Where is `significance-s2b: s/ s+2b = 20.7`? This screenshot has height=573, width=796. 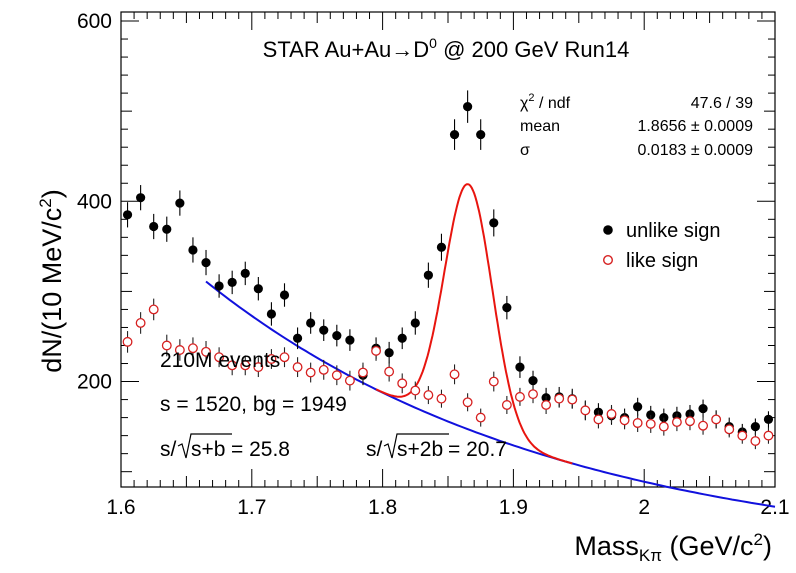 significance-s2b: s/ s+2b = 20.7 is located at coordinates (436, 447).